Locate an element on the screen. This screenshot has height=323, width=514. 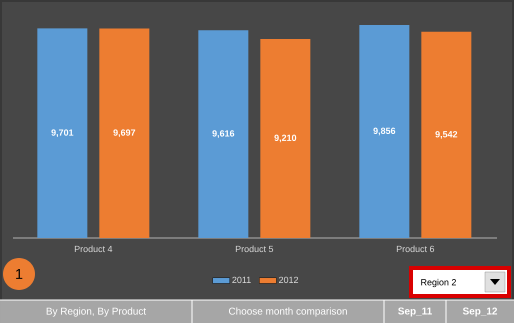
x-tick-label: Product 6 is located at coordinates (415, 249).